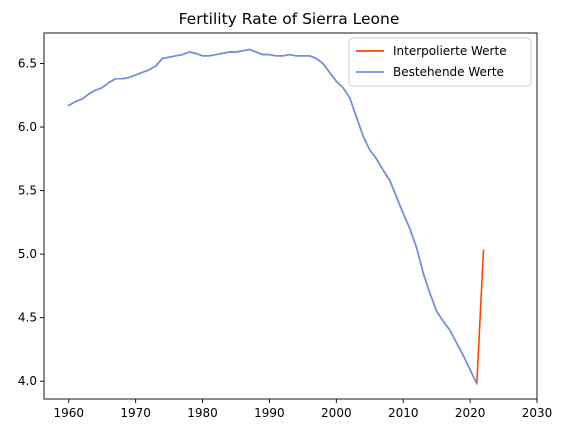 The height and width of the screenshot is (435, 565). What do you see at coordinates (68, 413) in the screenshot?
I see `x-tick-label: 1960` at bounding box center [68, 413].